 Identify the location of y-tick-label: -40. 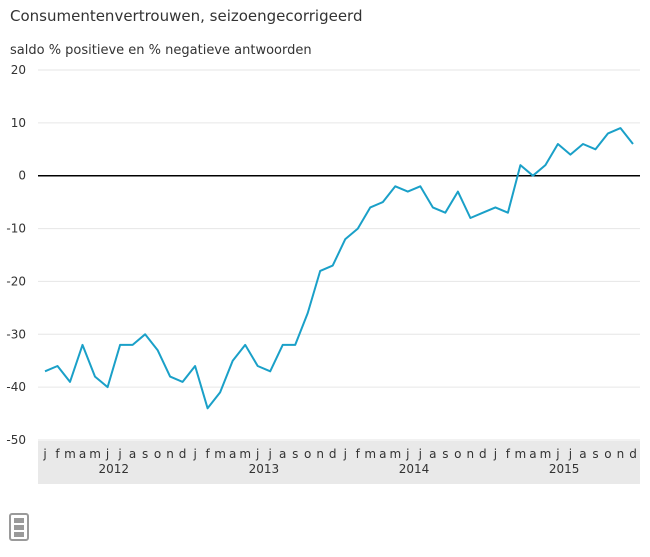
(16, 387).